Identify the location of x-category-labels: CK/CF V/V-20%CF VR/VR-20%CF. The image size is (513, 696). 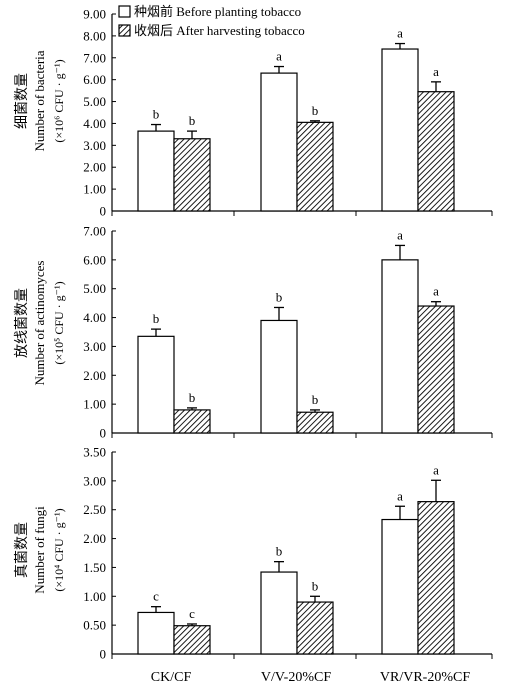
(311, 677).